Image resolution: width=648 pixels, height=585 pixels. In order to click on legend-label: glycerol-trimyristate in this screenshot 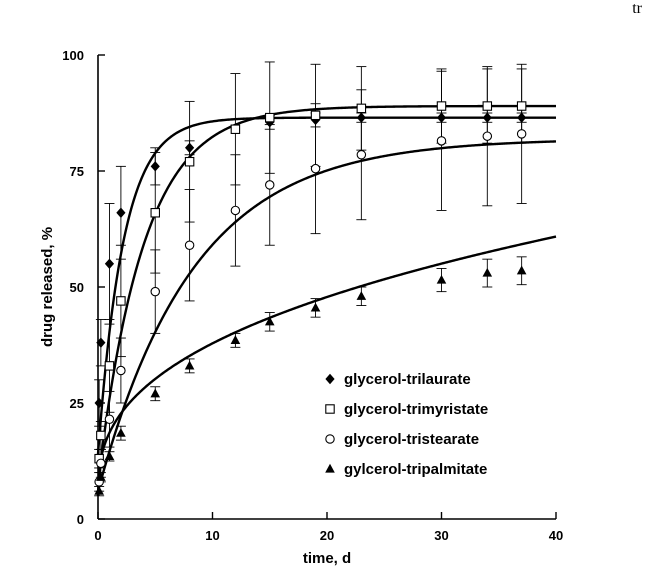, I will do `click(416, 409)`.